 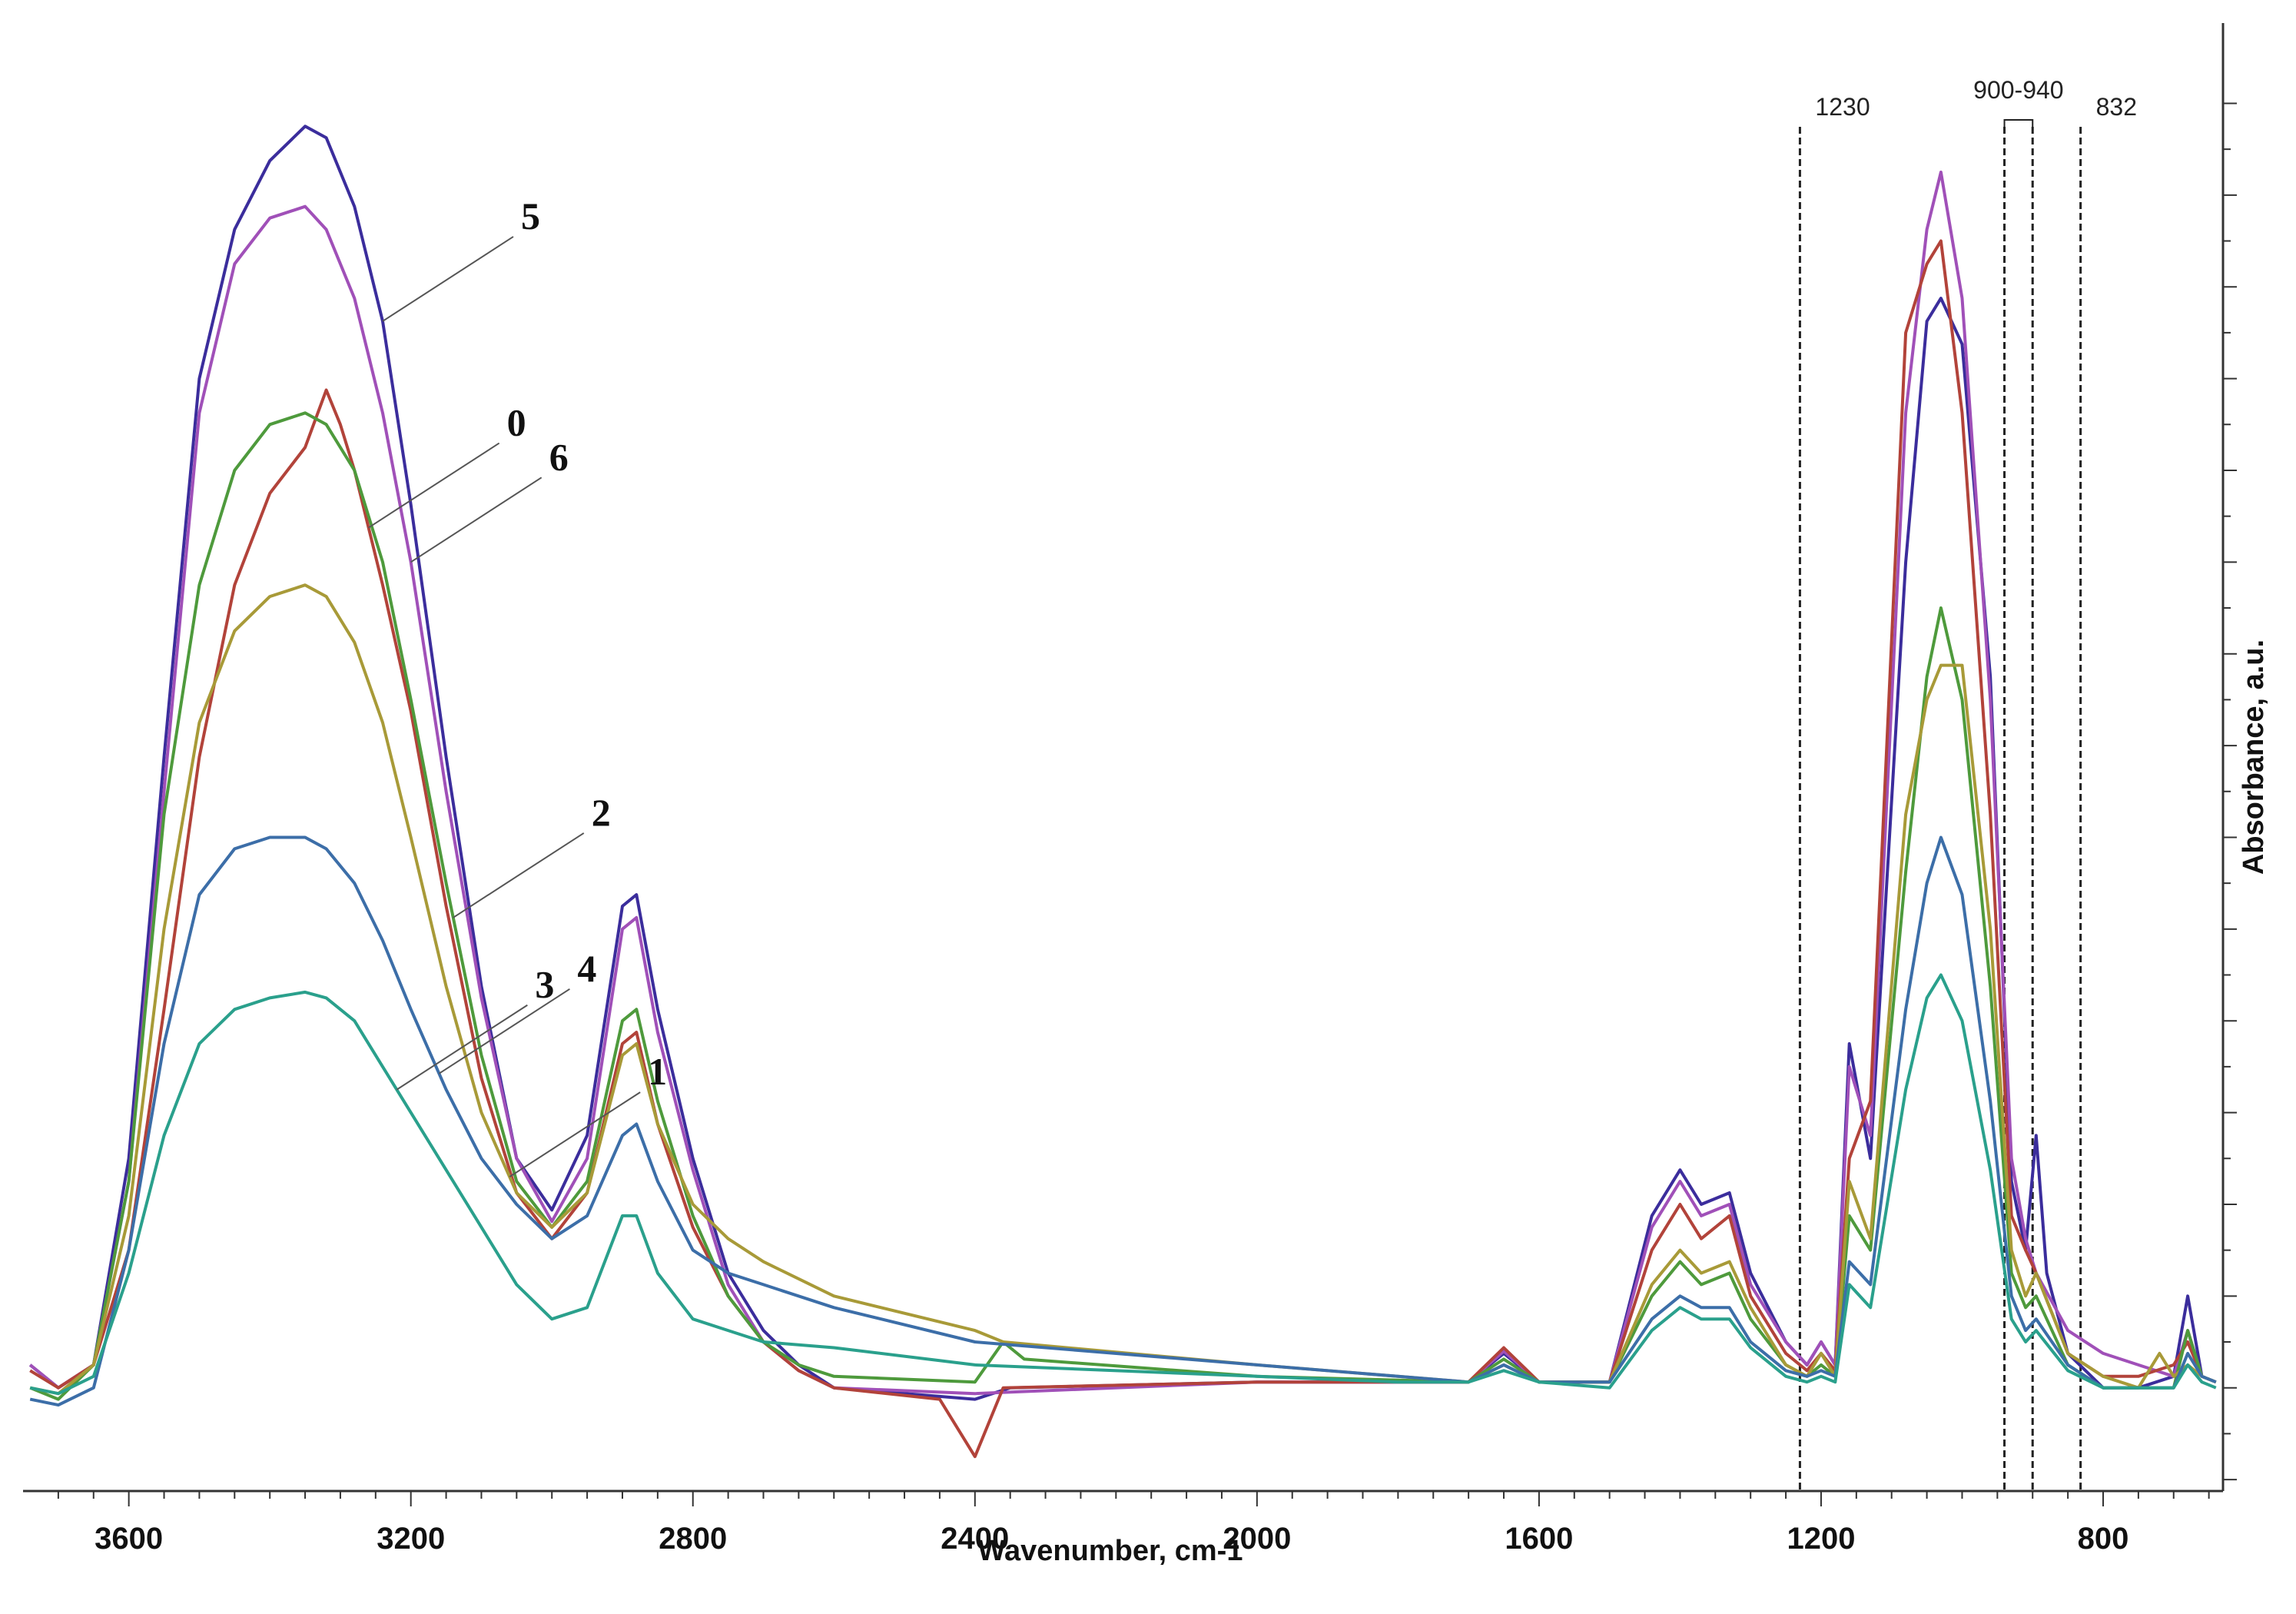 I want to click on curve-label: 3, so click(x=545, y=984).